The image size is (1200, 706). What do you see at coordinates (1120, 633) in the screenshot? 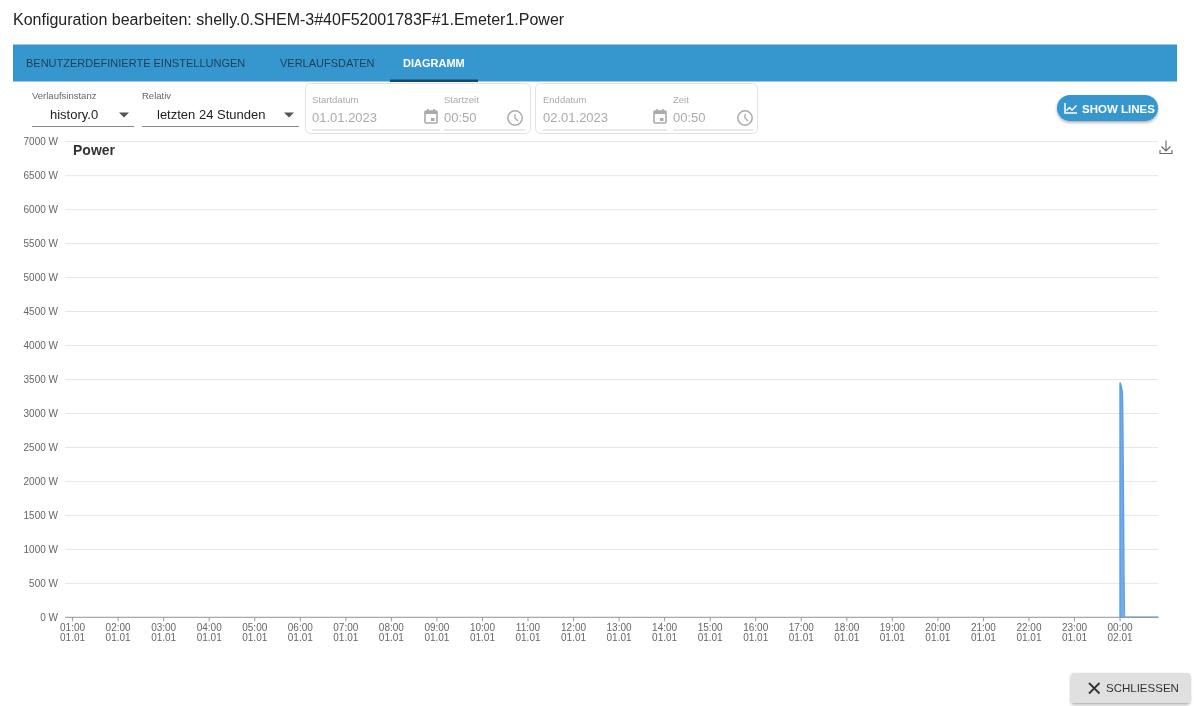
I see `x-tick-label: 00:00 02.01` at bounding box center [1120, 633].